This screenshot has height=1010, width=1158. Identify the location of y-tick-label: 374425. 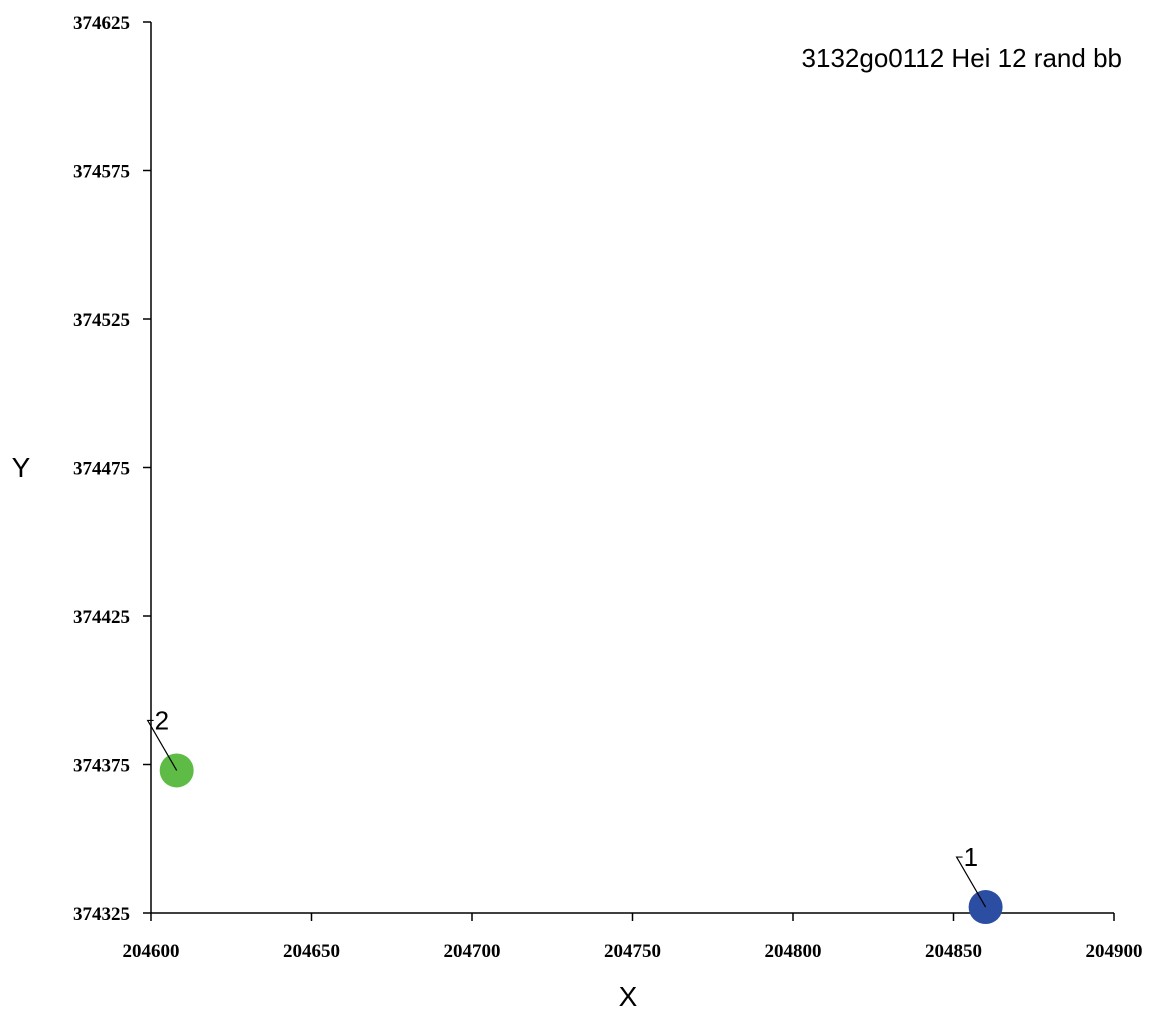
(101, 617).